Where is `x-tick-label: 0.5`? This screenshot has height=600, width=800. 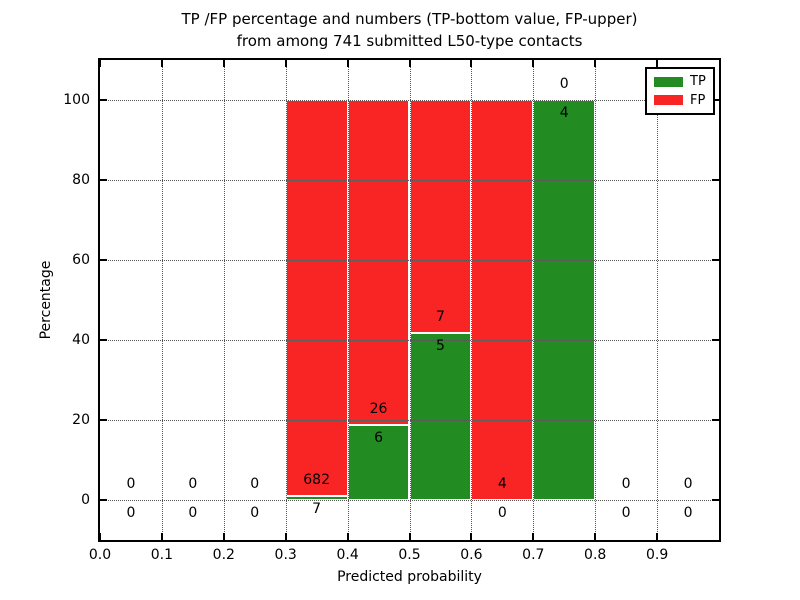 x-tick-label: 0.5 is located at coordinates (409, 555).